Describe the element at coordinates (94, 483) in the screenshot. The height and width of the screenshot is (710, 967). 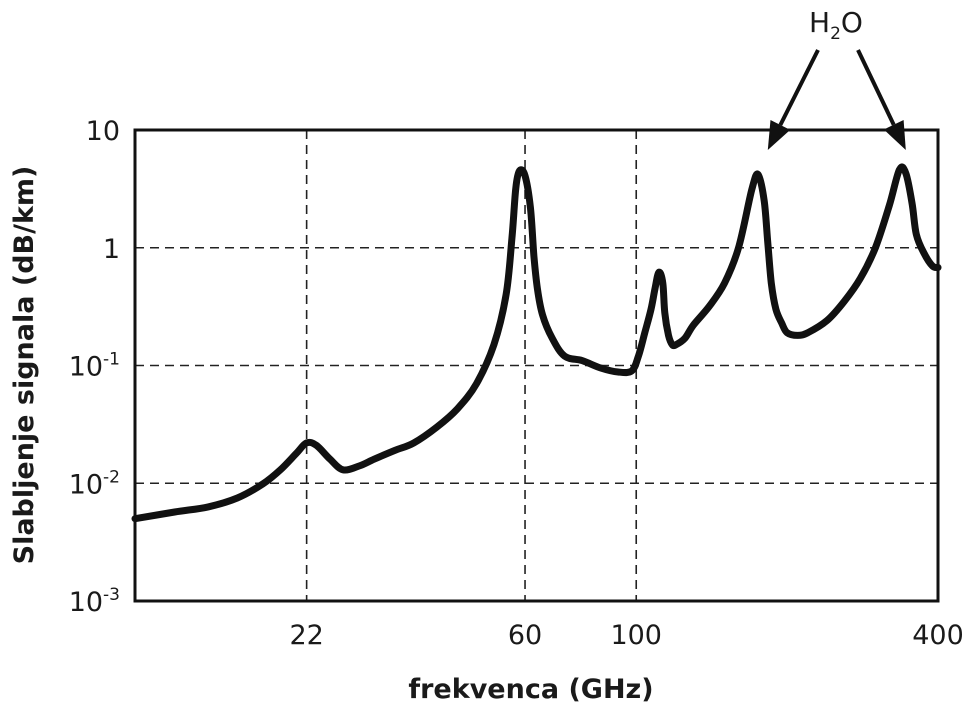
I see `y-tick-label: 10⁻²` at that location.